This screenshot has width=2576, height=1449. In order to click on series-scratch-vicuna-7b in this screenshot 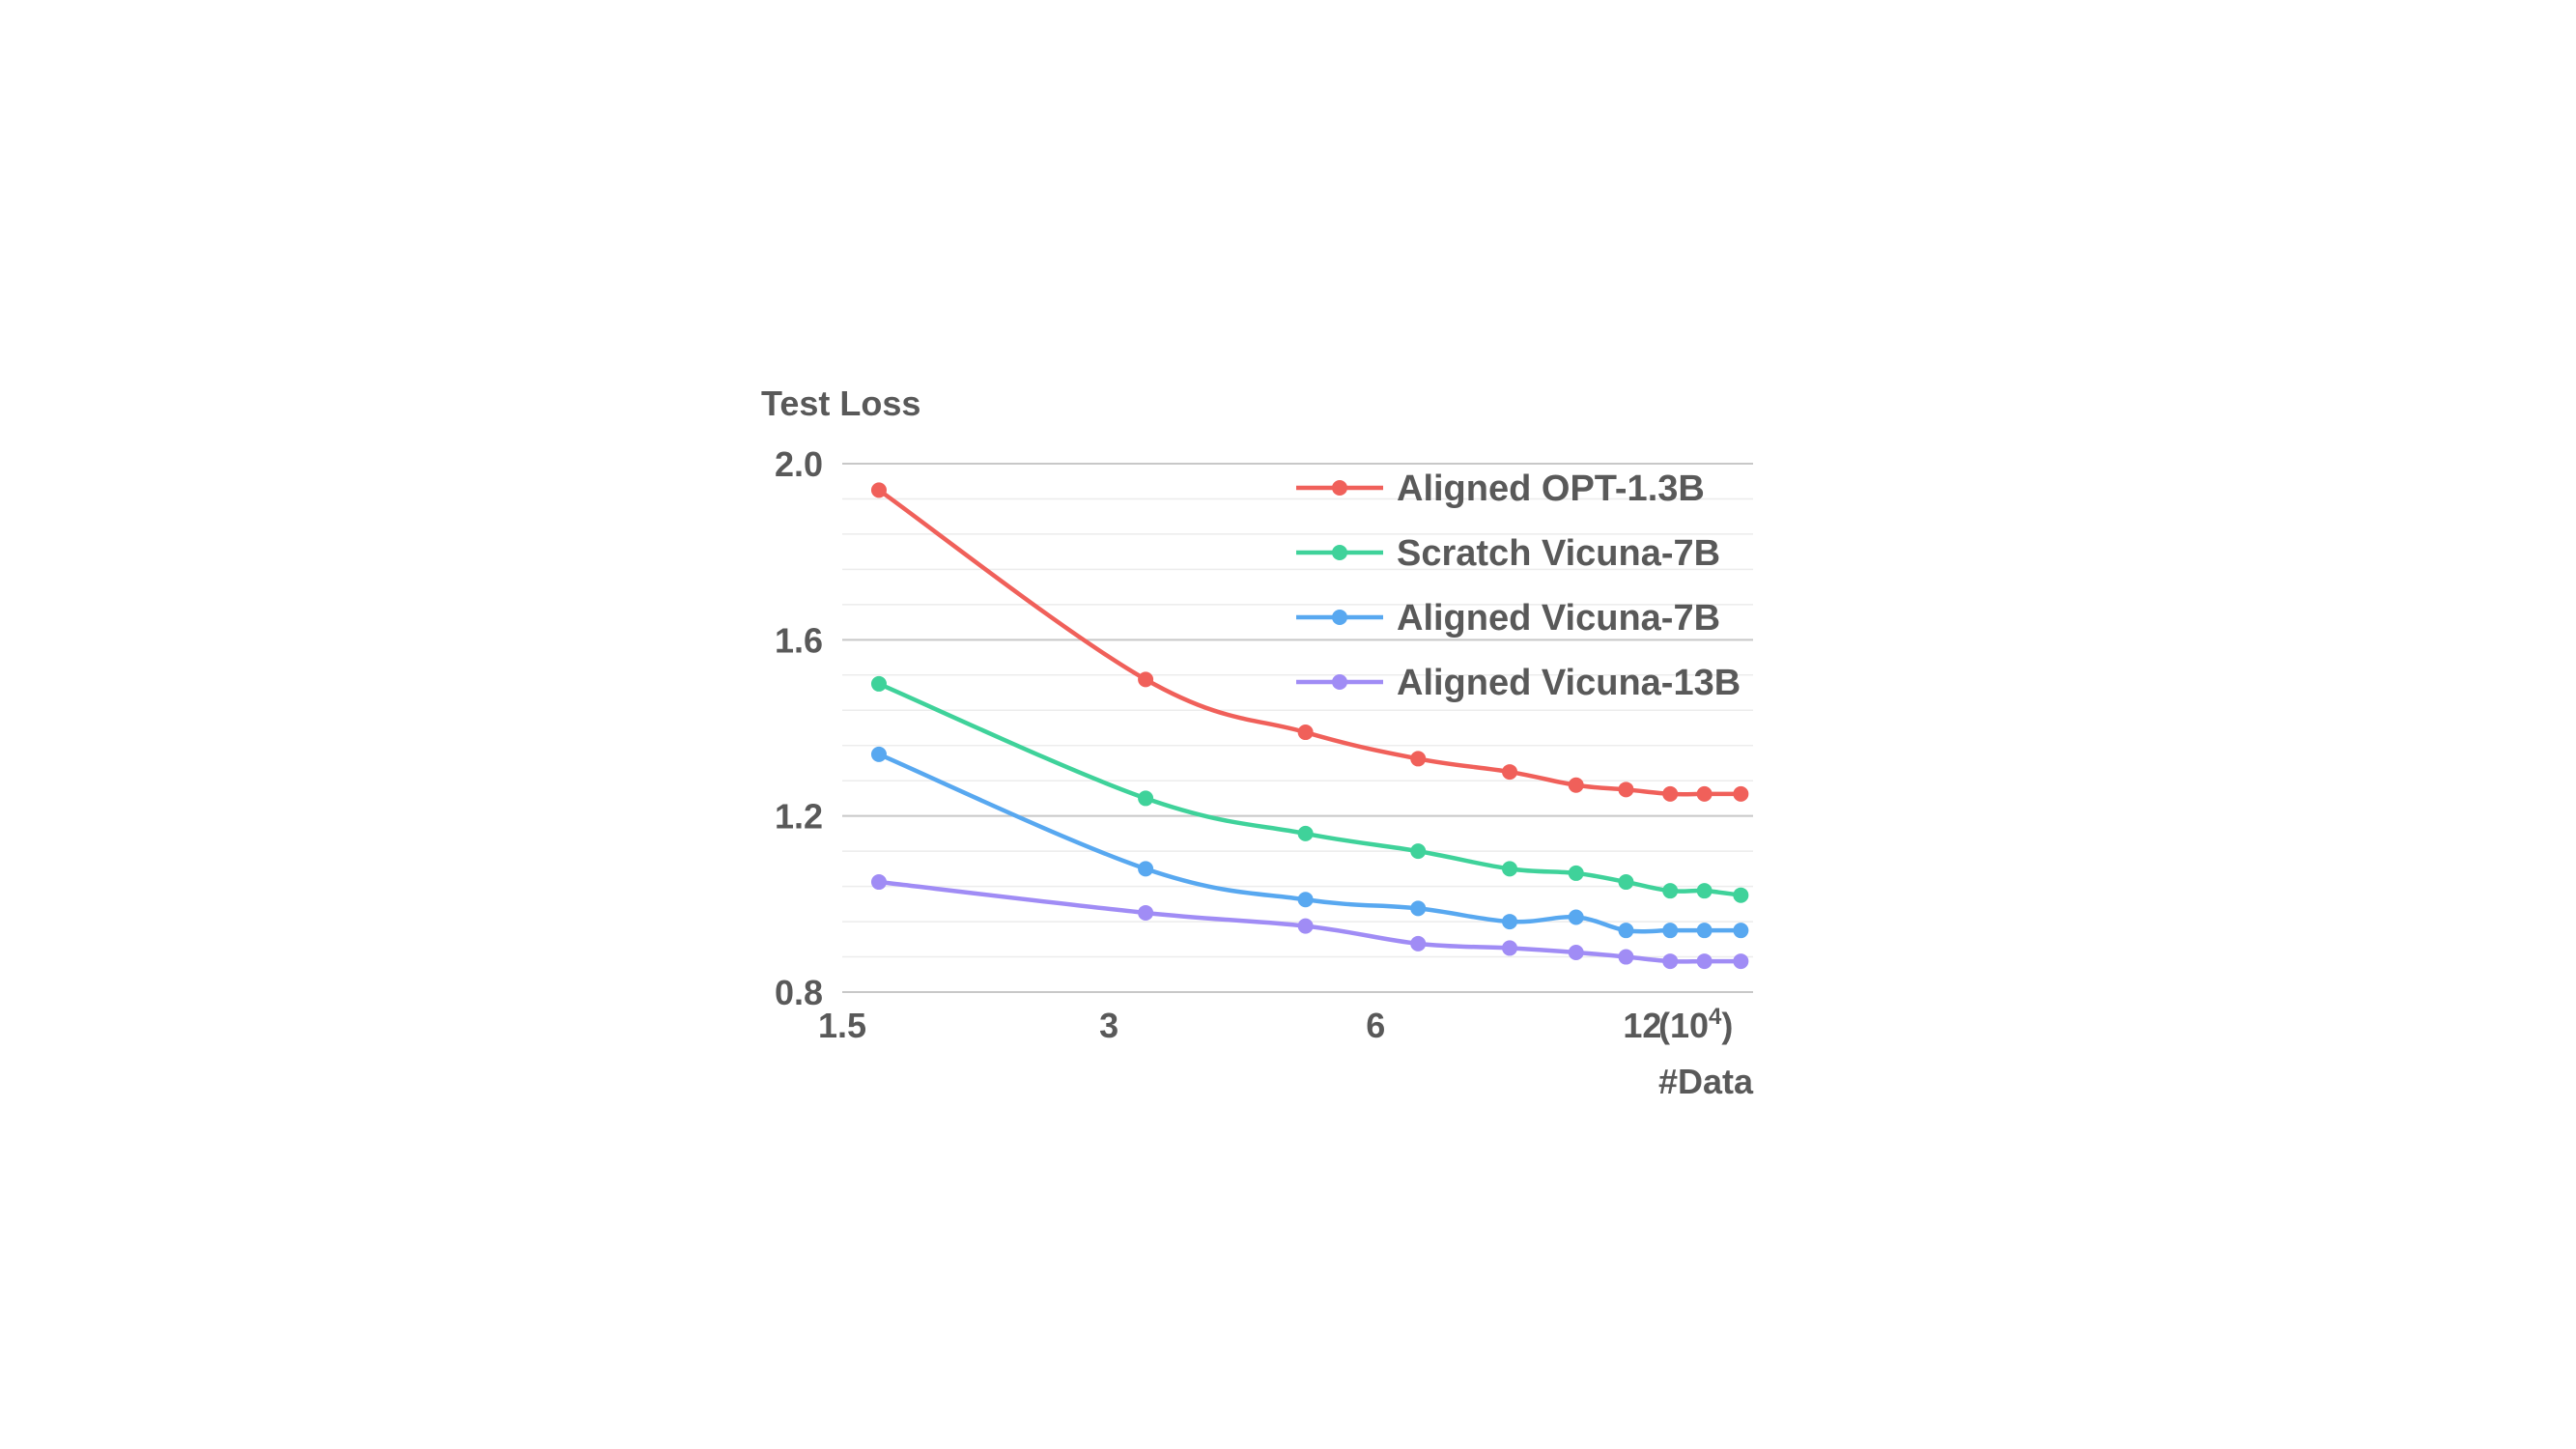, I will do `click(1309, 789)`.